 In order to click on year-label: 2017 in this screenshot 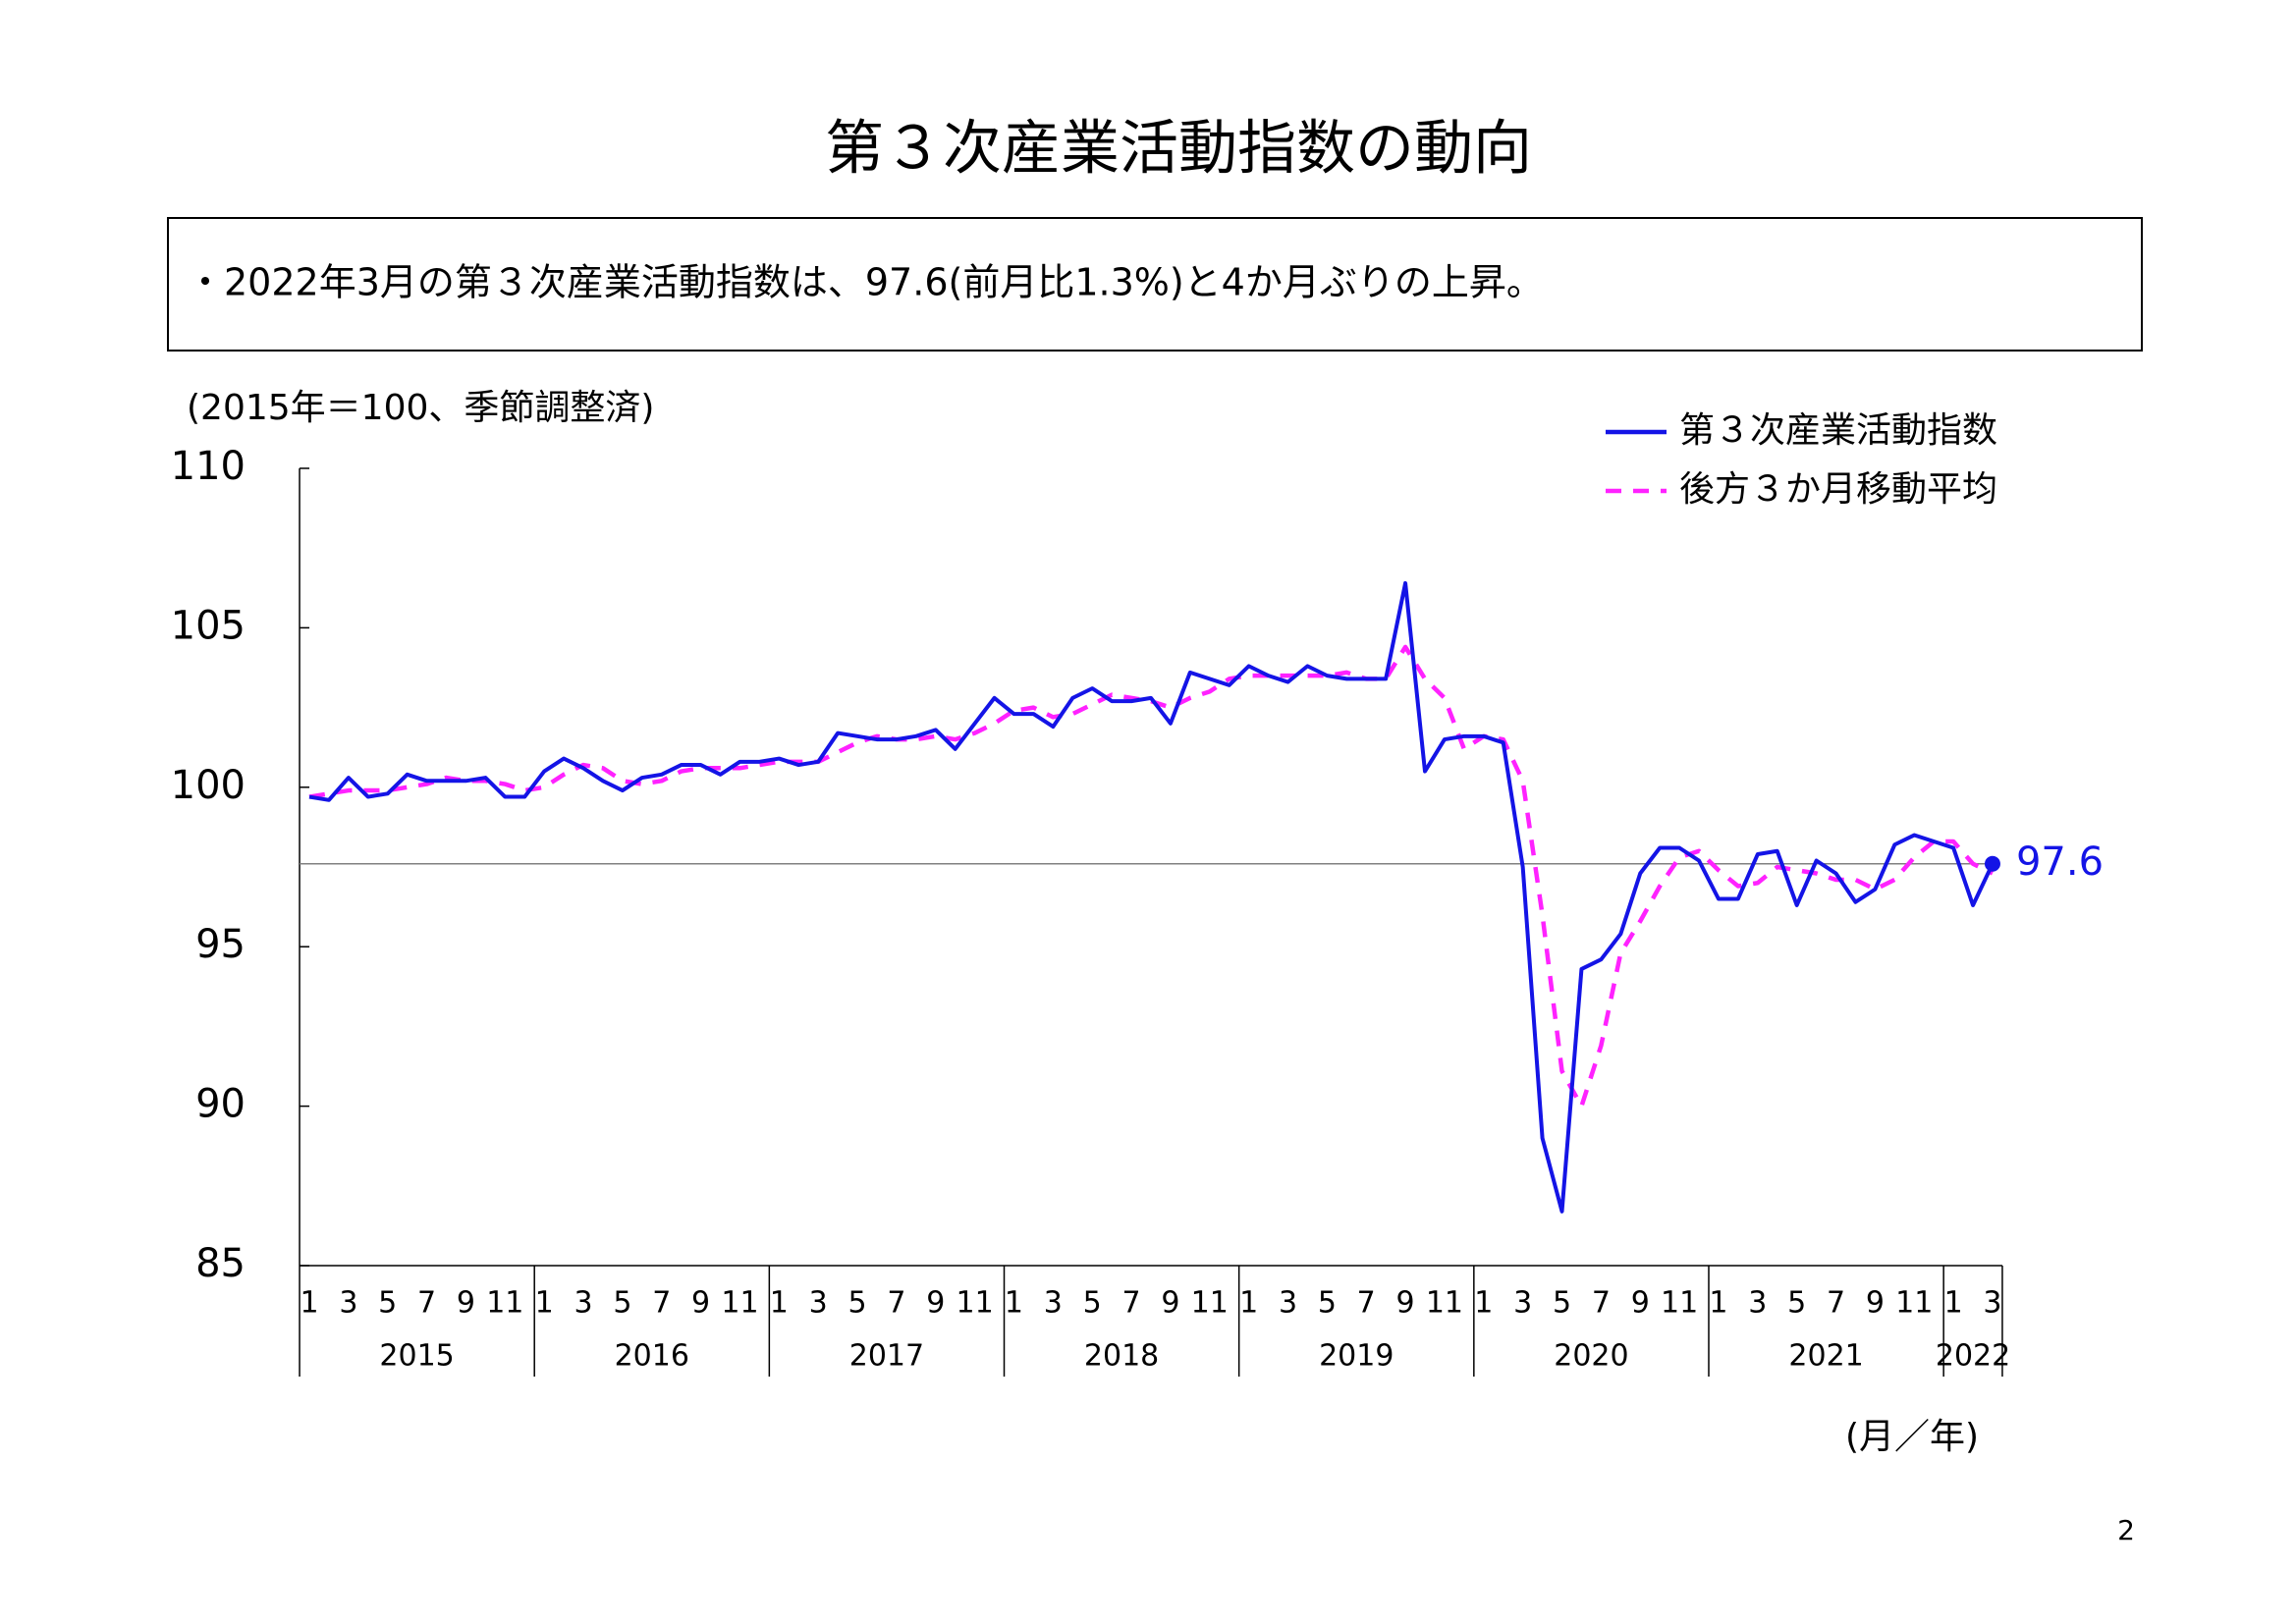, I will do `click(886, 1356)`.